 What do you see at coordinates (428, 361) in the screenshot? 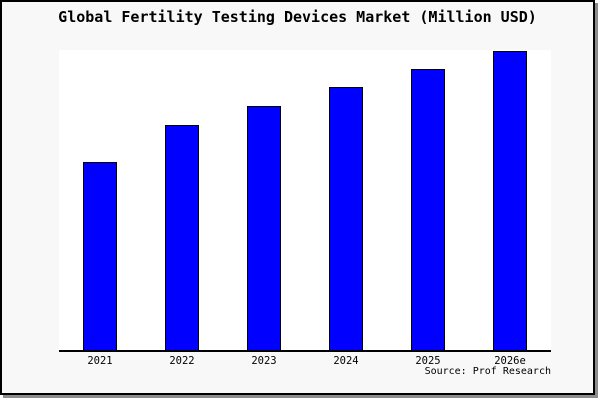
I see `x-tick-label: 2025` at bounding box center [428, 361].